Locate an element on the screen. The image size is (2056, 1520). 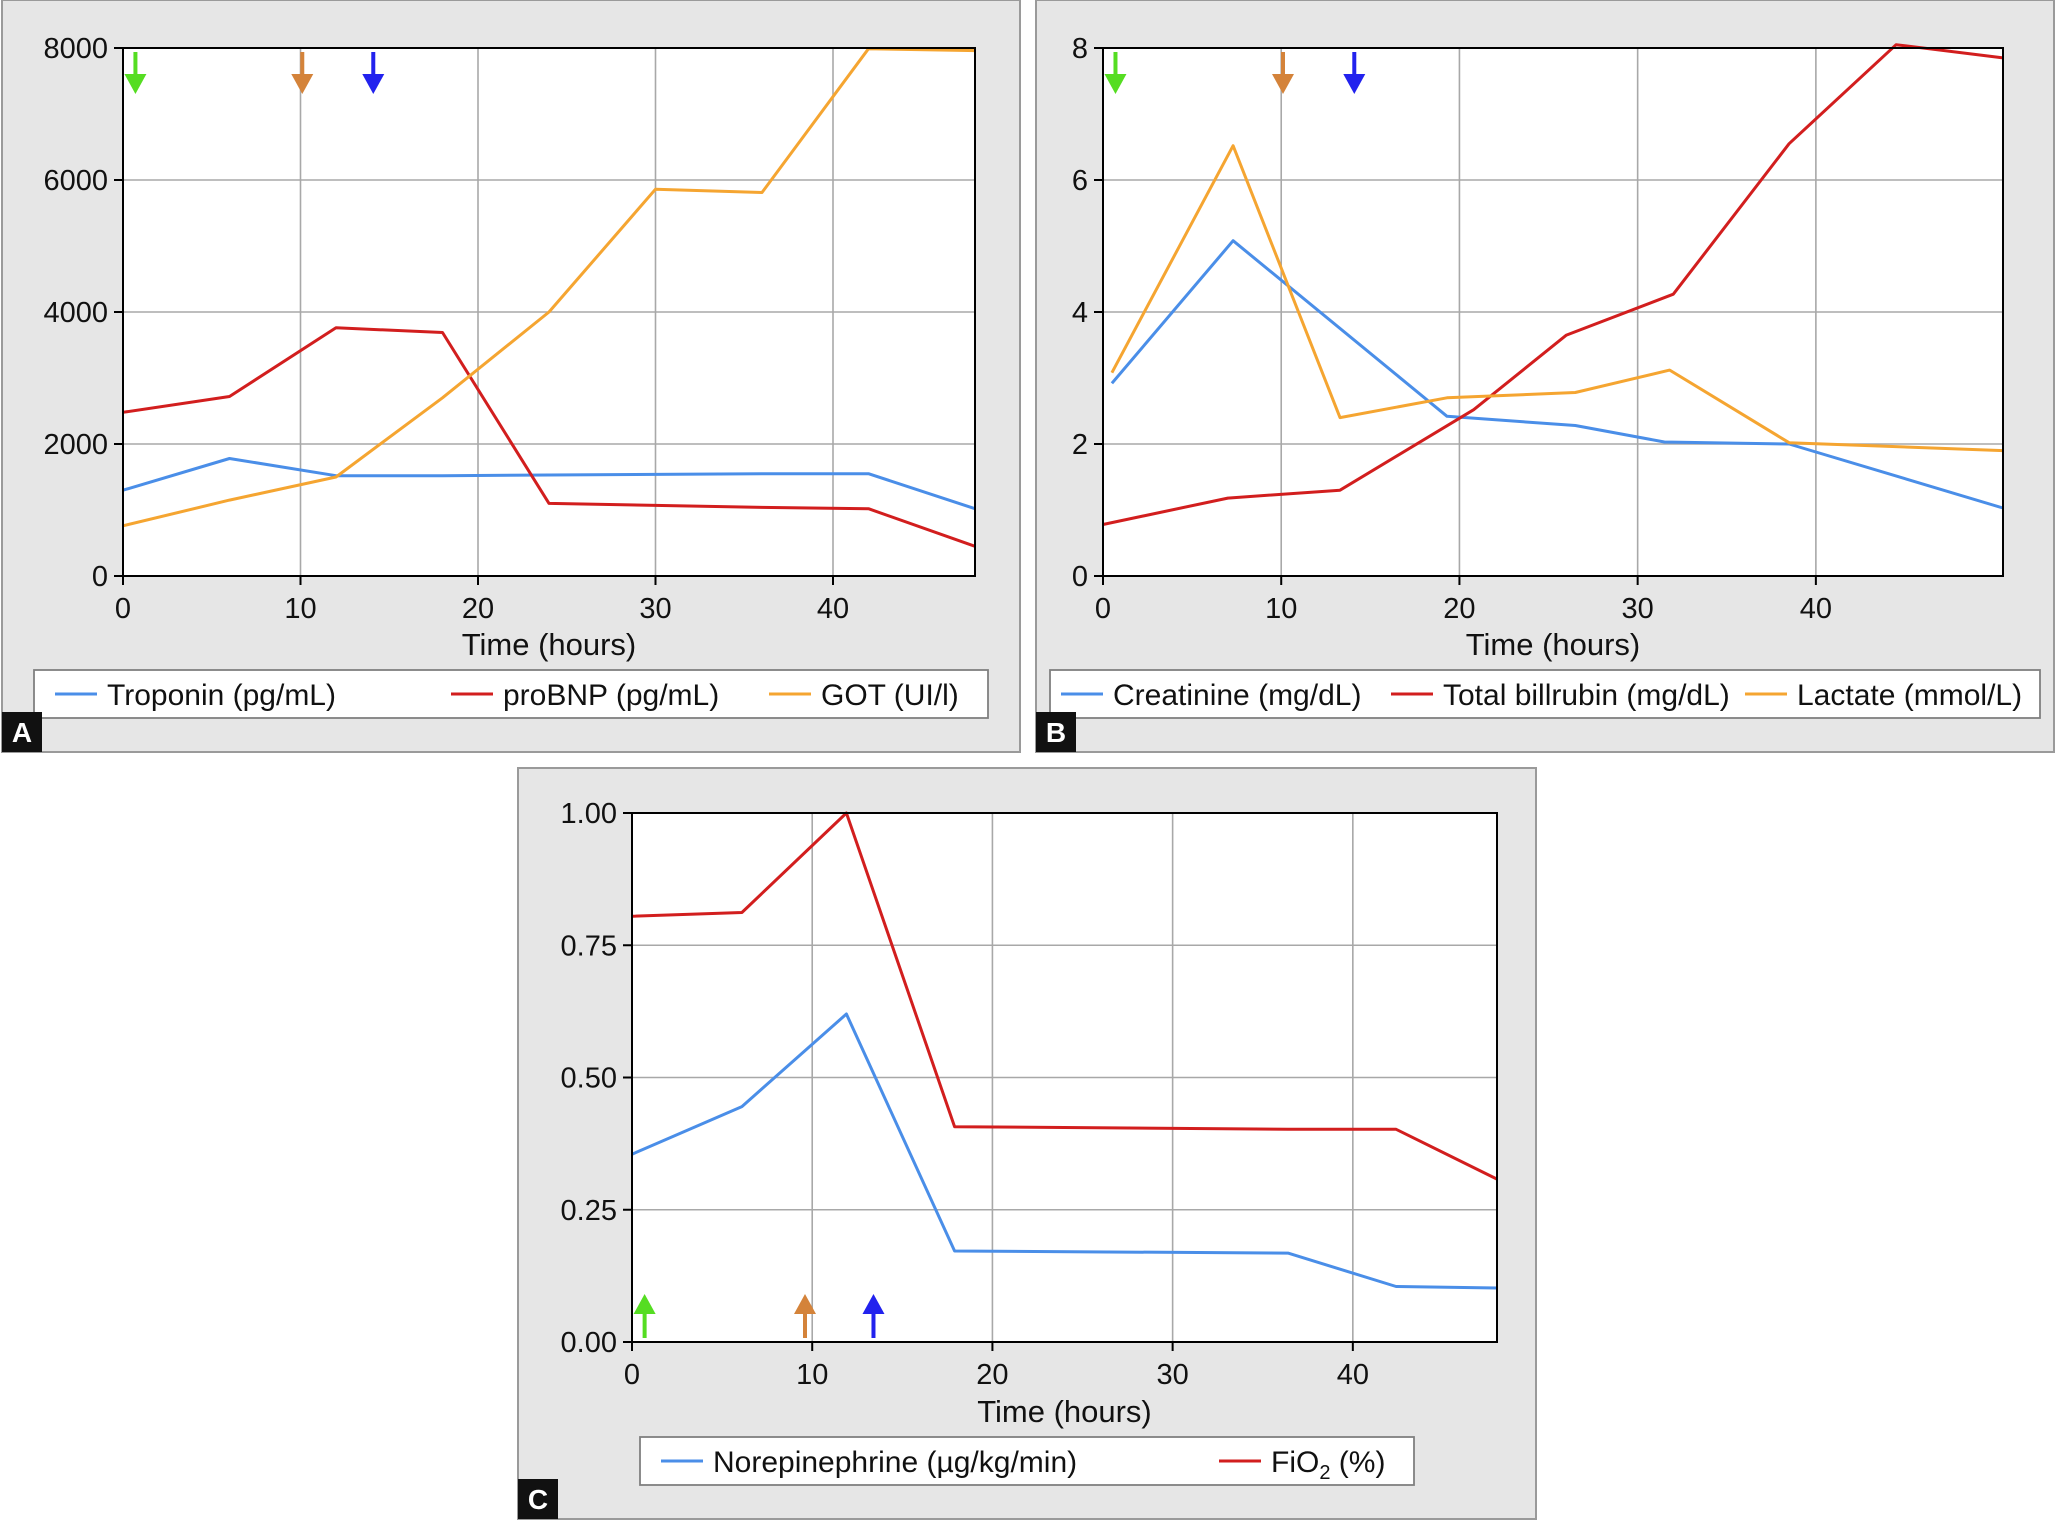
legend: Troponin (pg/mL) proBNP (pg/mL) GOT (UI/l) is located at coordinates (511, 694).